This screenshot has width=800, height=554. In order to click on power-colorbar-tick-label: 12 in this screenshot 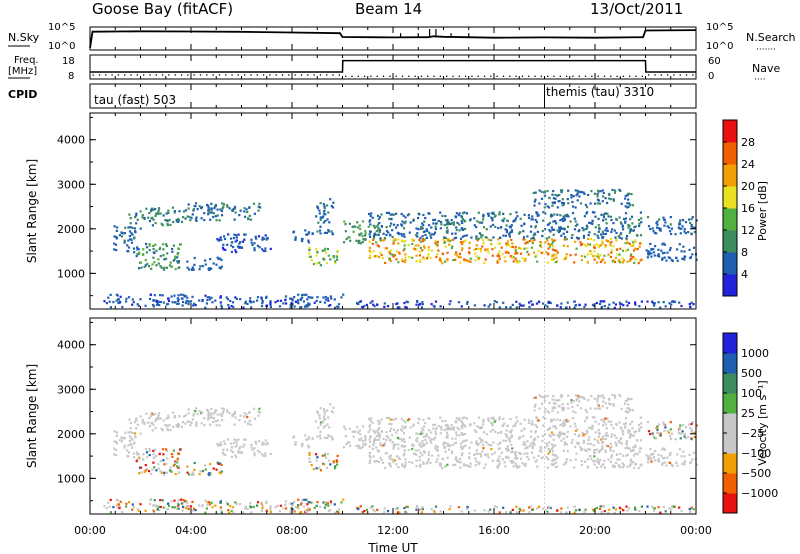, I will do `click(748, 230)`.